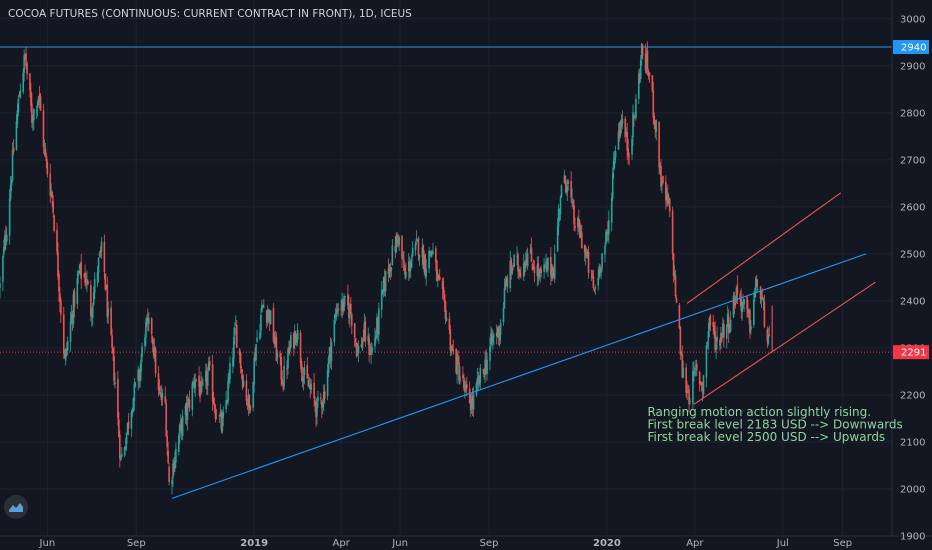 The height and width of the screenshot is (550, 932). Describe the element at coordinates (466, 543) in the screenshot. I see `time-axis` at that location.